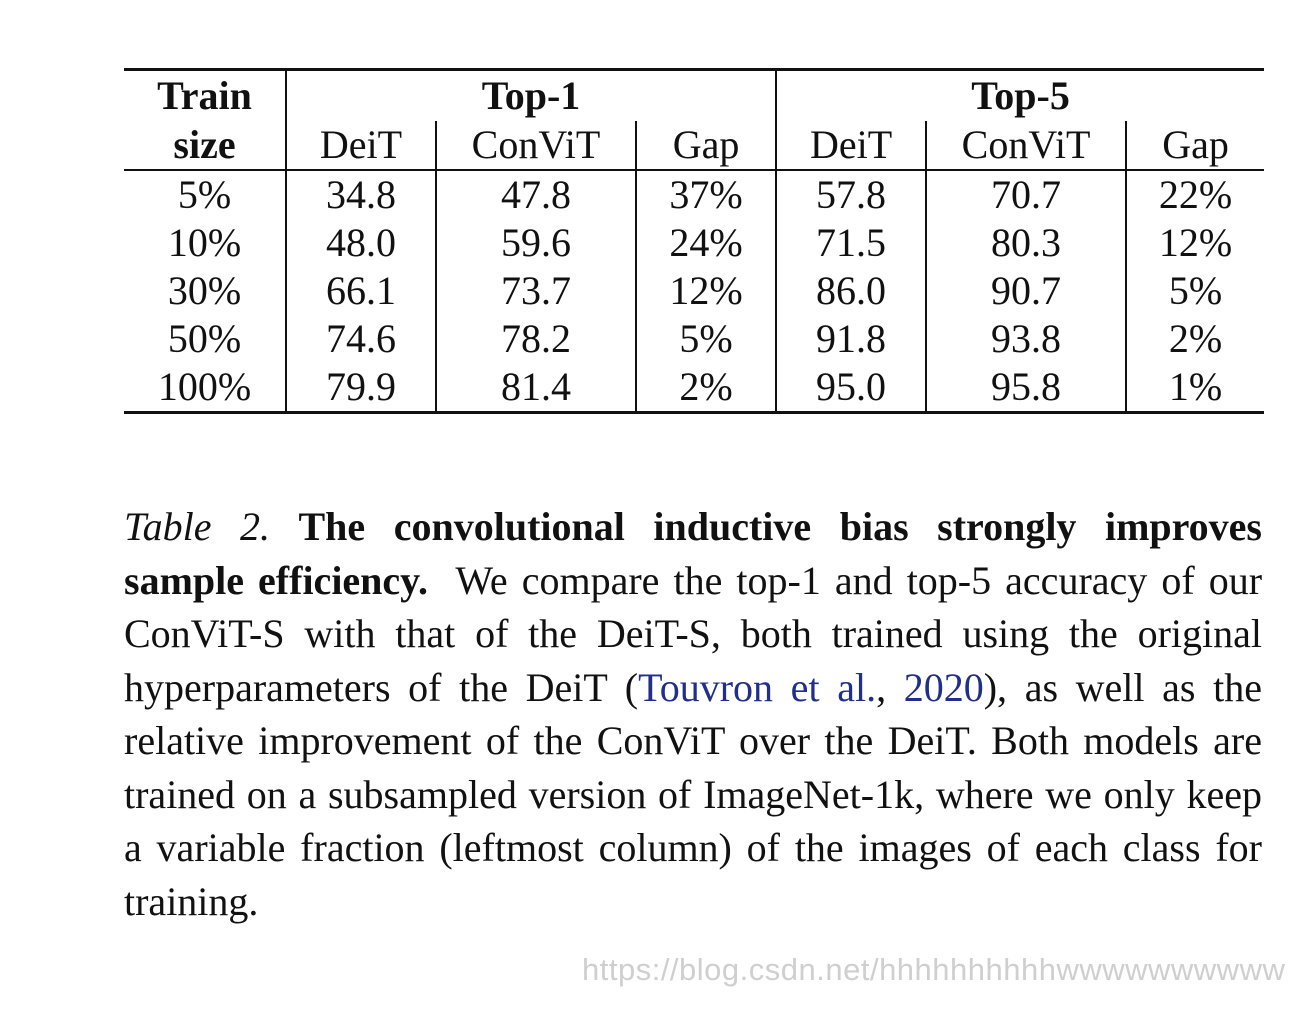 Image resolution: width=1308 pixels, height=1010 pixels. What do you see at coordinates (360, 195) in the screenshot?
I see `cell-top1-deit: 34.8` at bounding box center [360, 195].